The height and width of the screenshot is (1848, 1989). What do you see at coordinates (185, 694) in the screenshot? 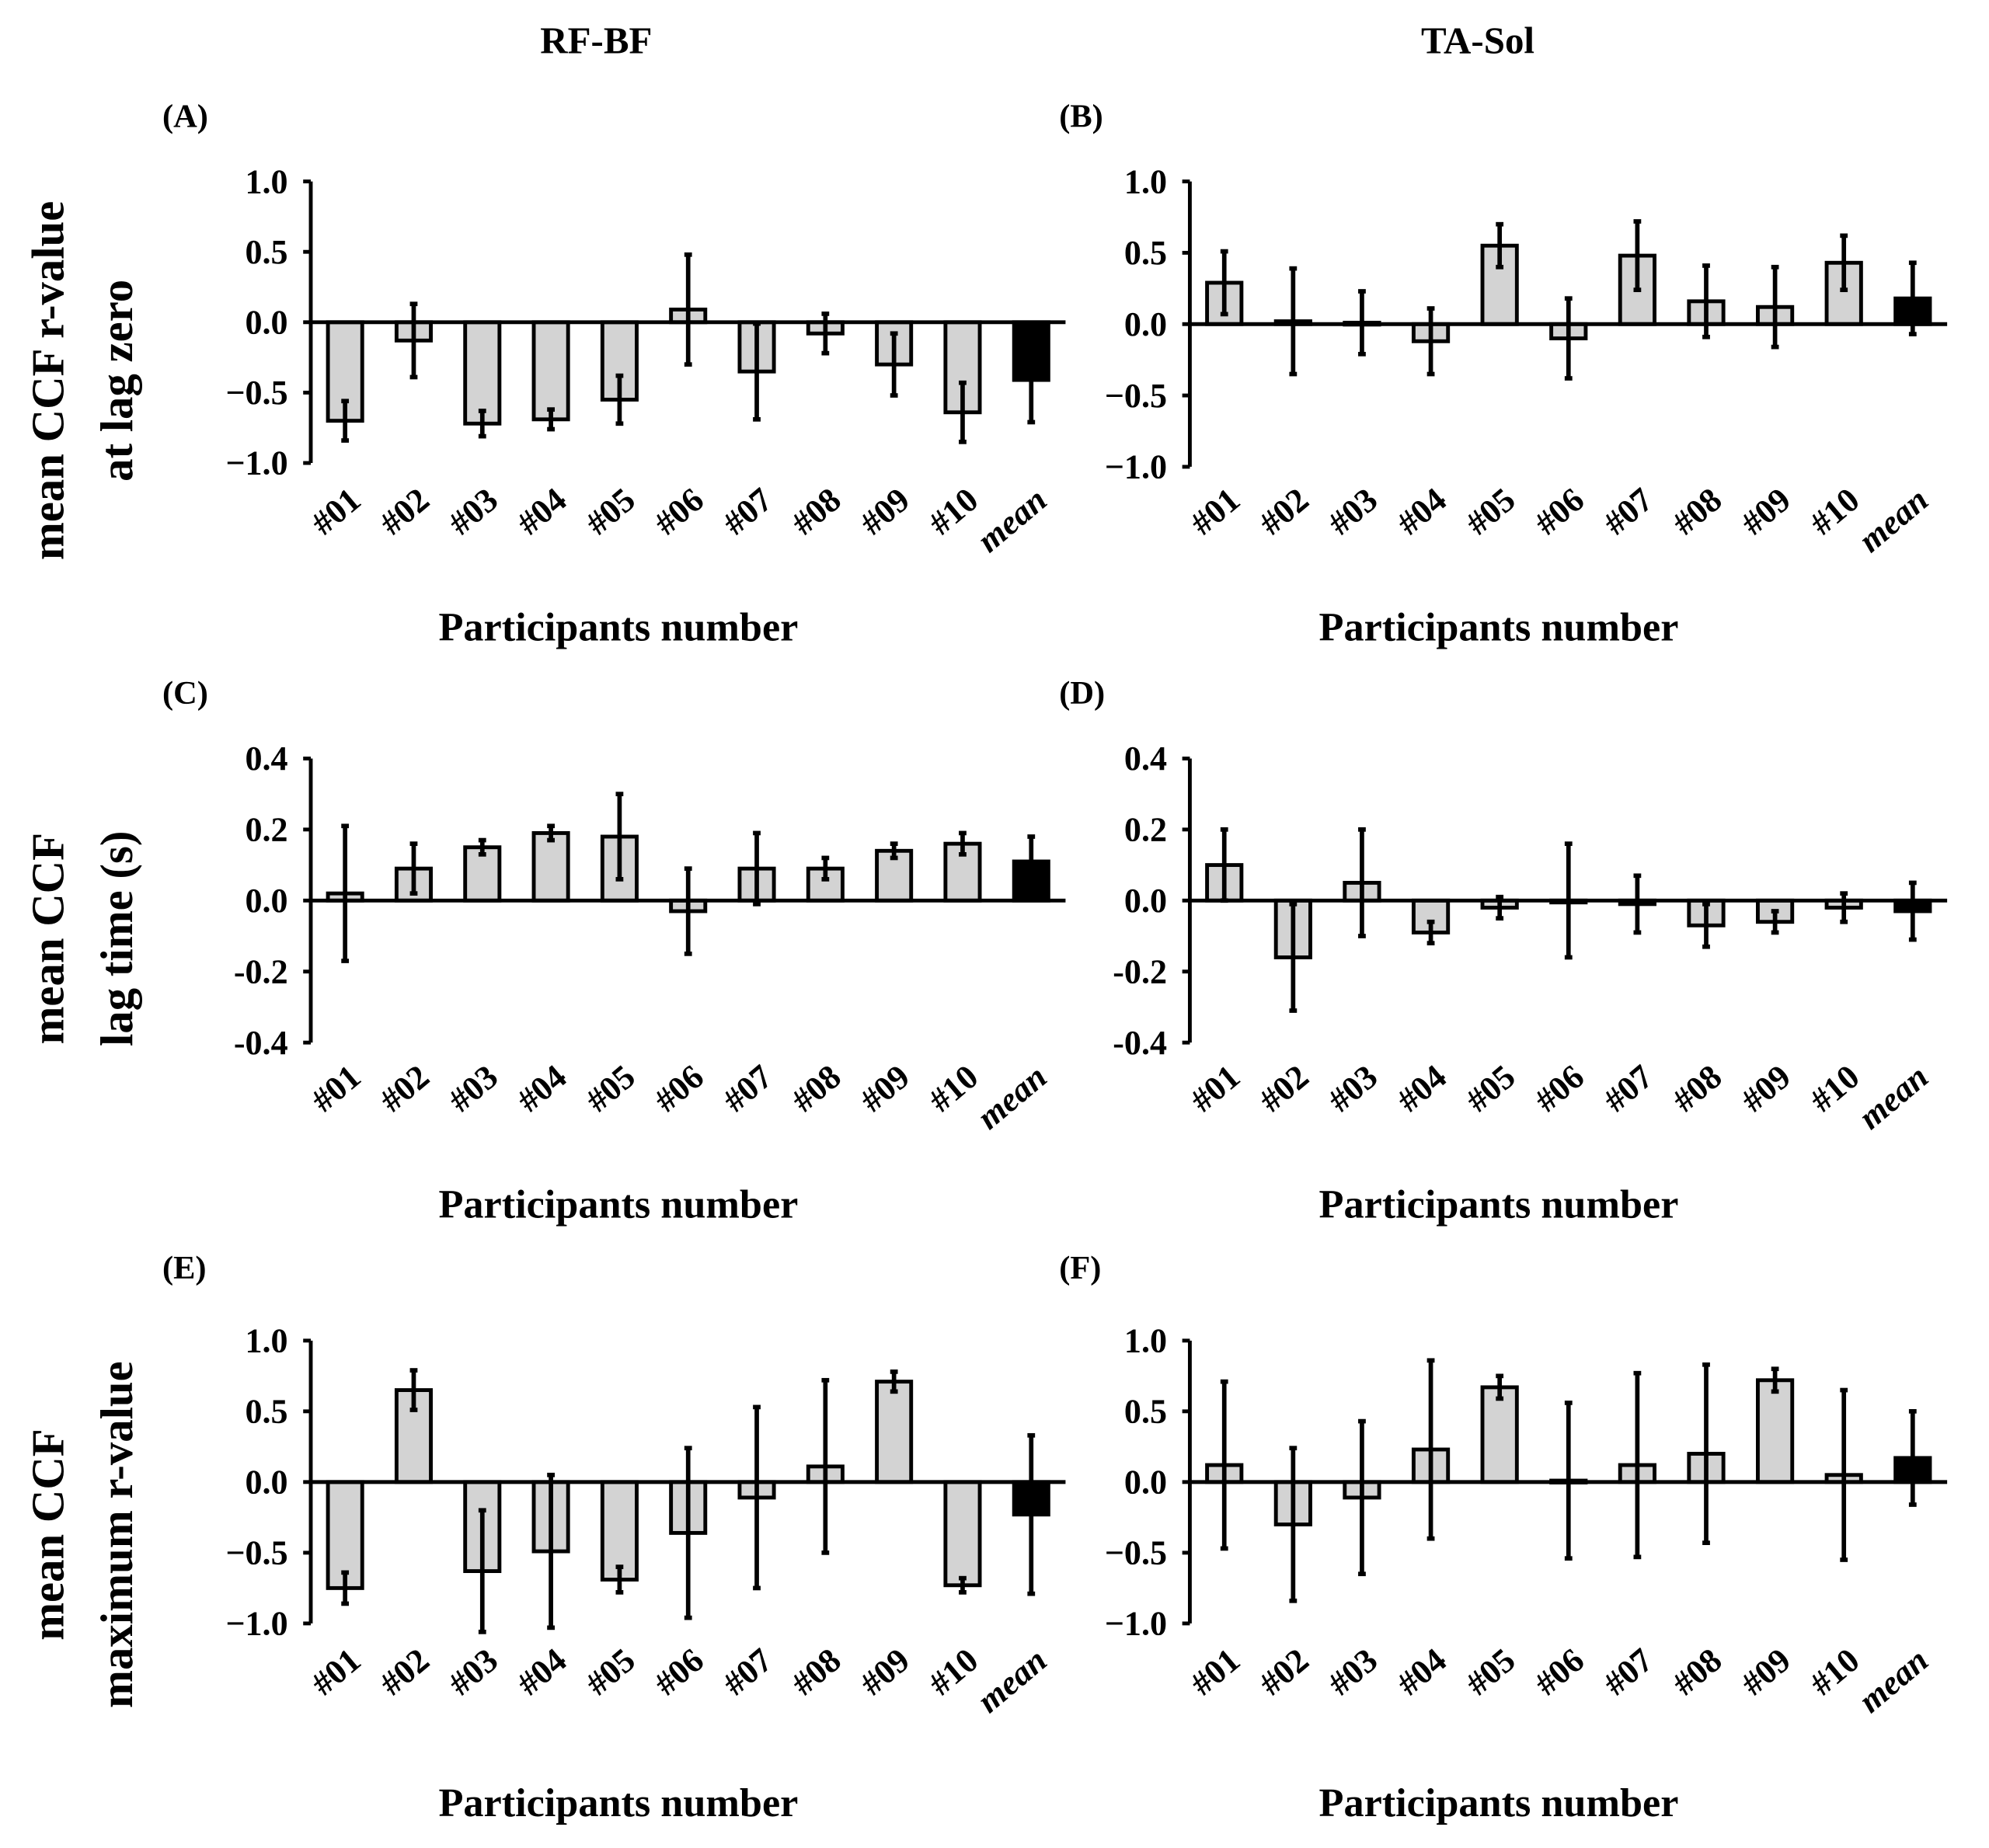
I see `panel-c-label: (C)` at bounding box center [185, 694].